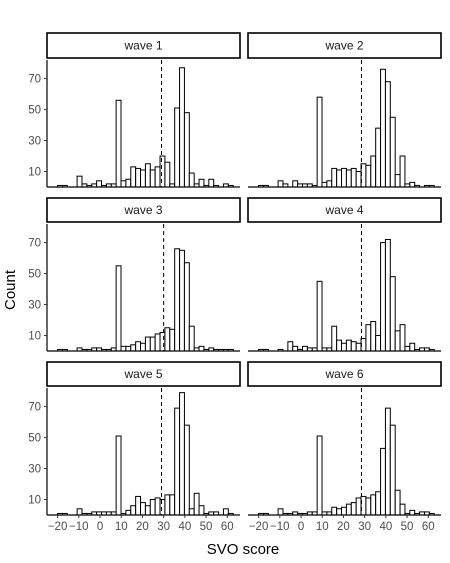 This screenshot has width=450, height=563. I want to click on y-axis-title: Count, so click(10, 289).